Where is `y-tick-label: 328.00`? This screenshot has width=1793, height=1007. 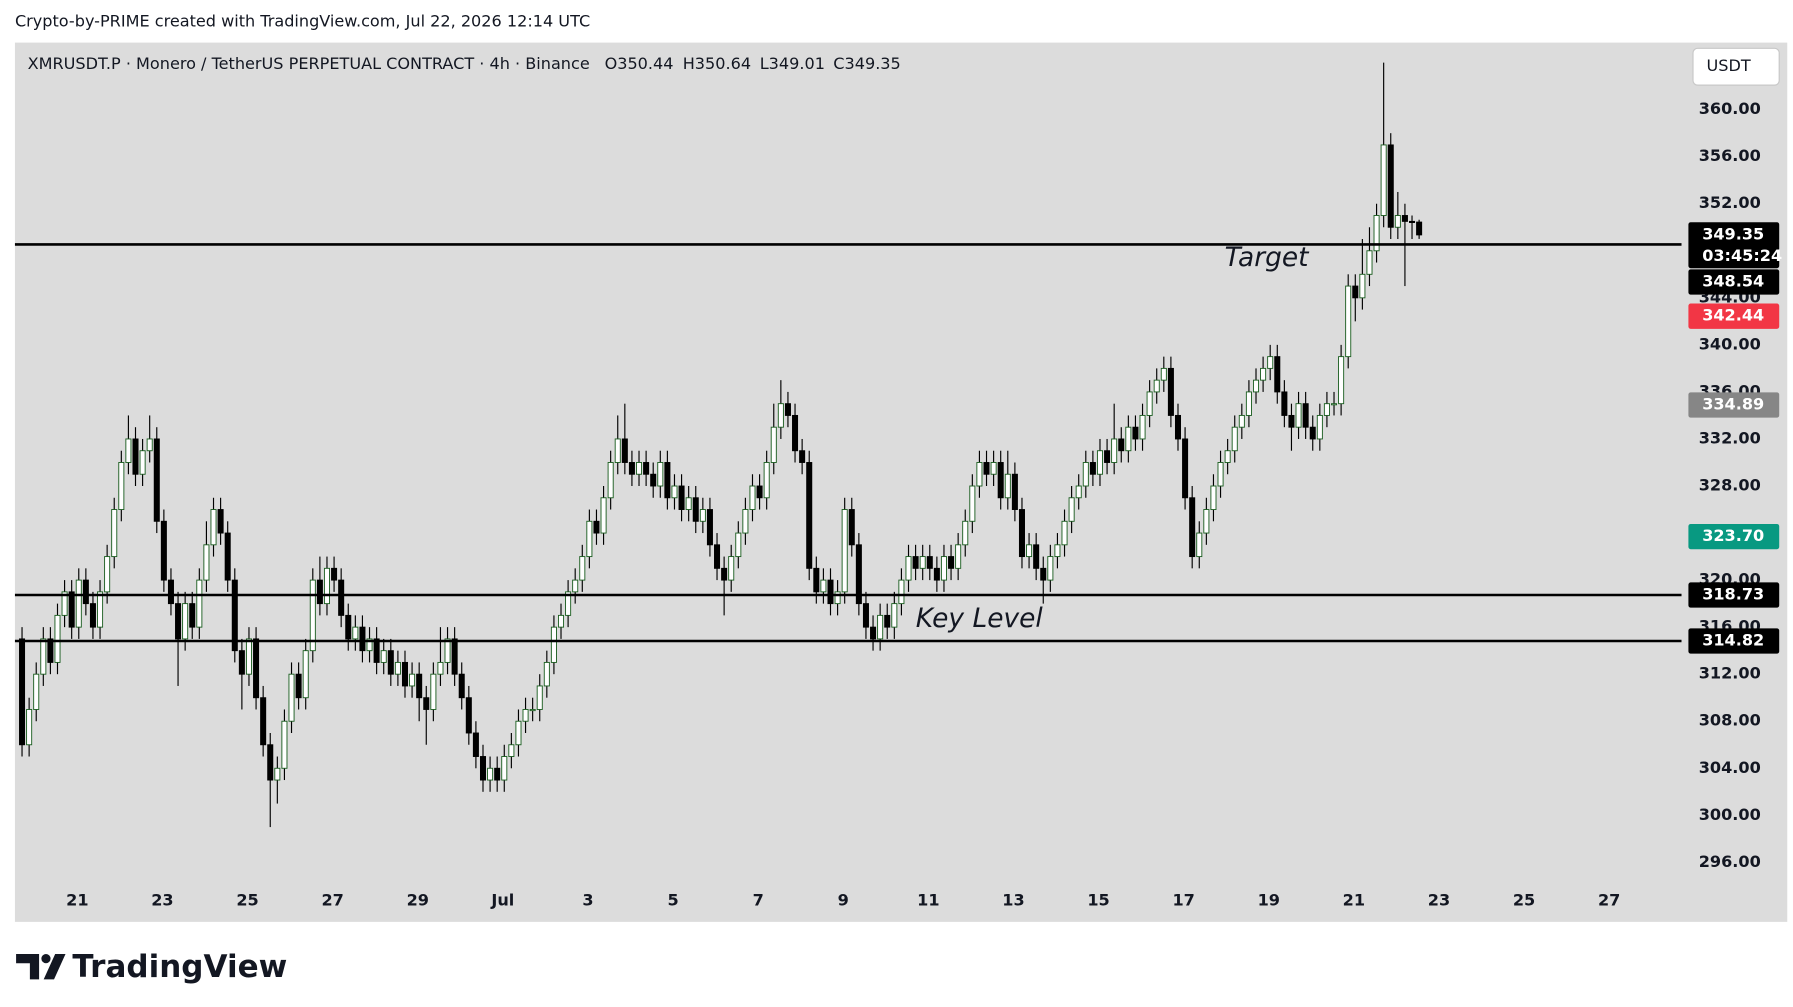
y-tick-label: 328.00 is located at coordinates (1730, 485).